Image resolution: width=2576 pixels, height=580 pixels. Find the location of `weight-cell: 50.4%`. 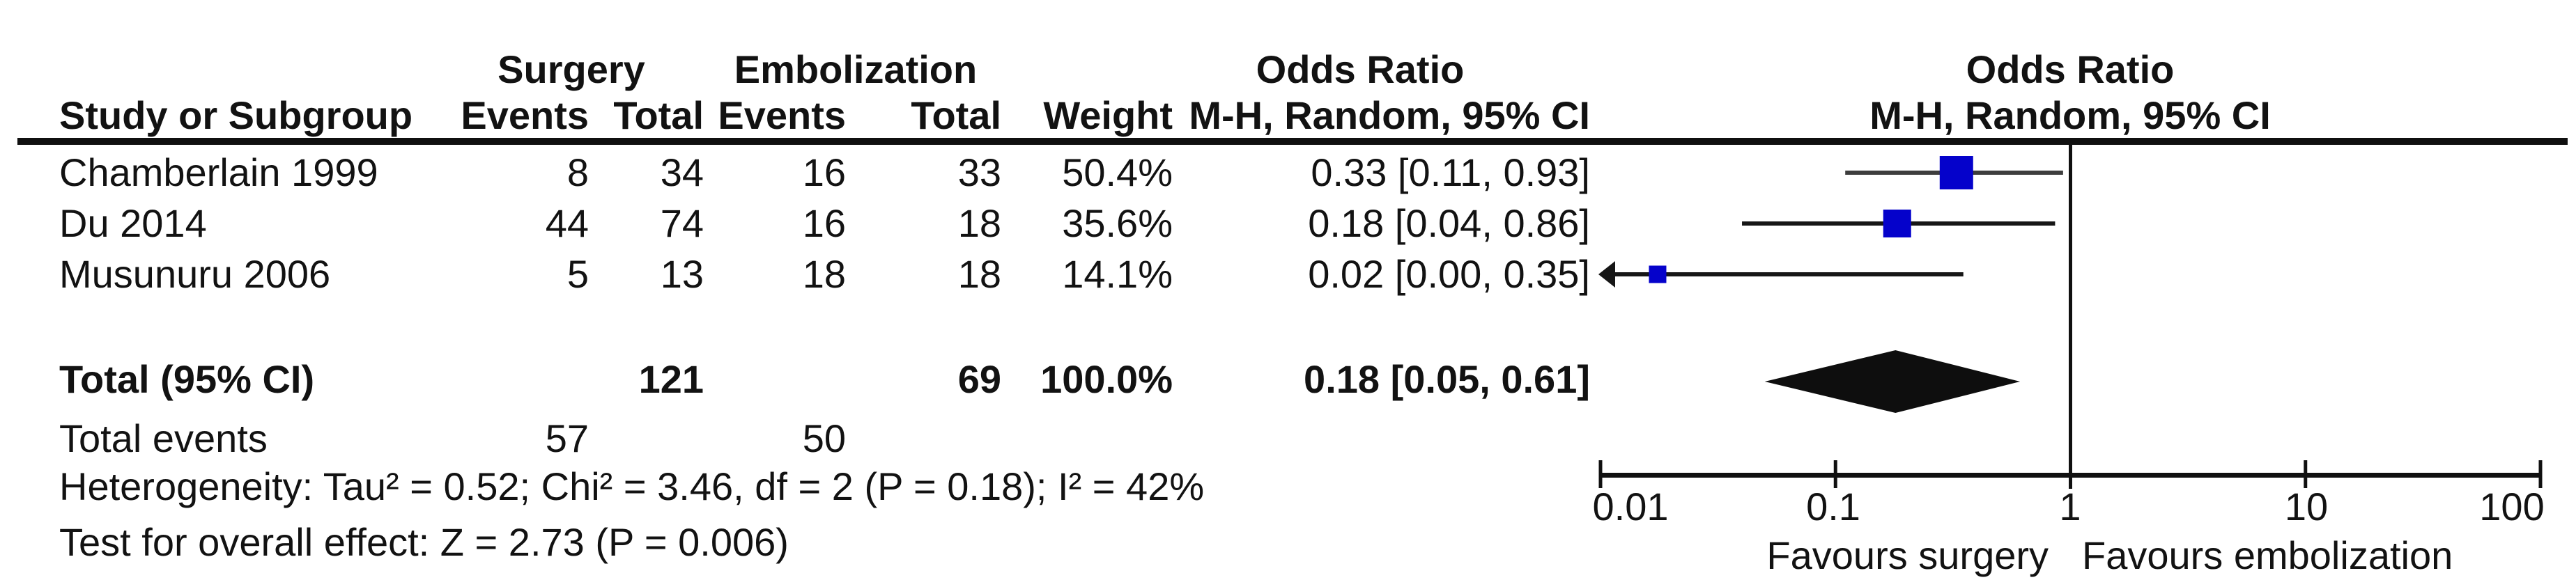

weight-cell: 50.4% is located at coordinates (1117, 172).